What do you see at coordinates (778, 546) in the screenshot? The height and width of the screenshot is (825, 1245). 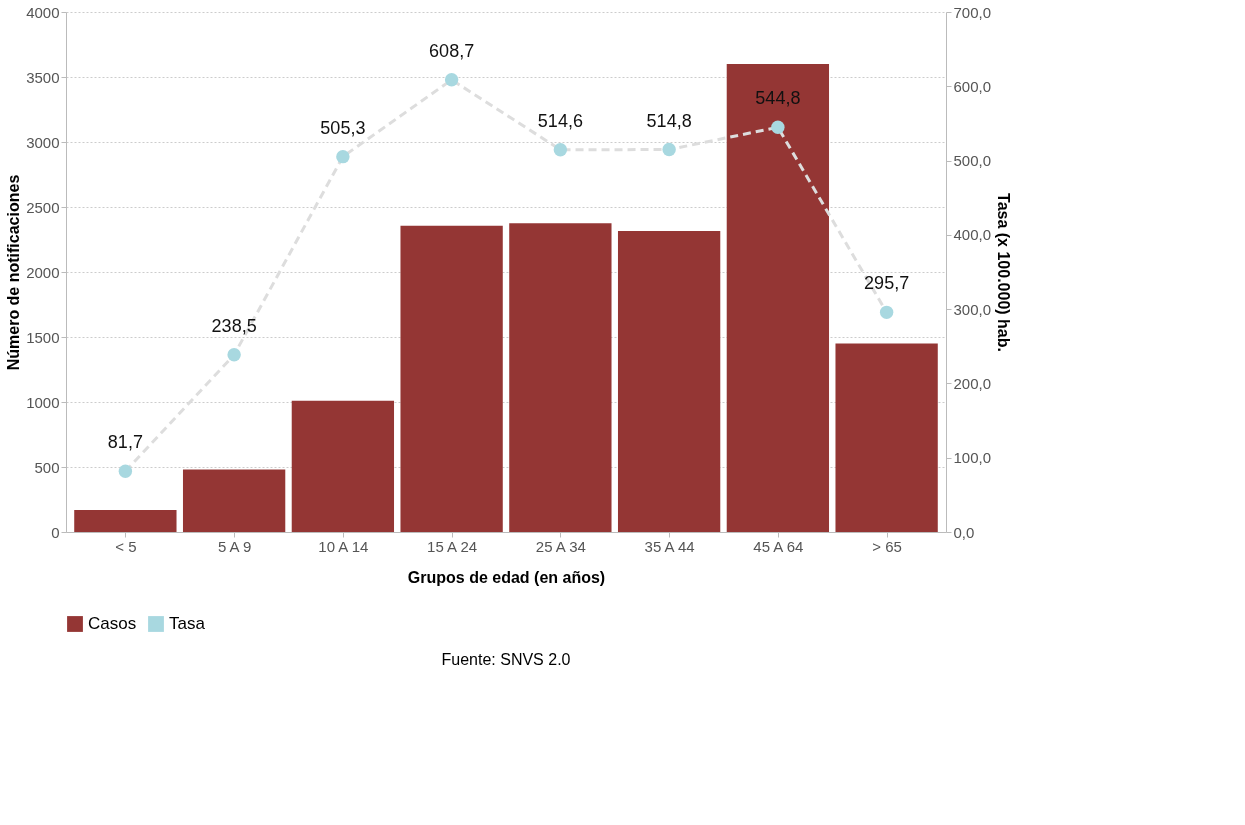 I see `x-tick-label: 45 A 64` at bounding box center [778, 546].